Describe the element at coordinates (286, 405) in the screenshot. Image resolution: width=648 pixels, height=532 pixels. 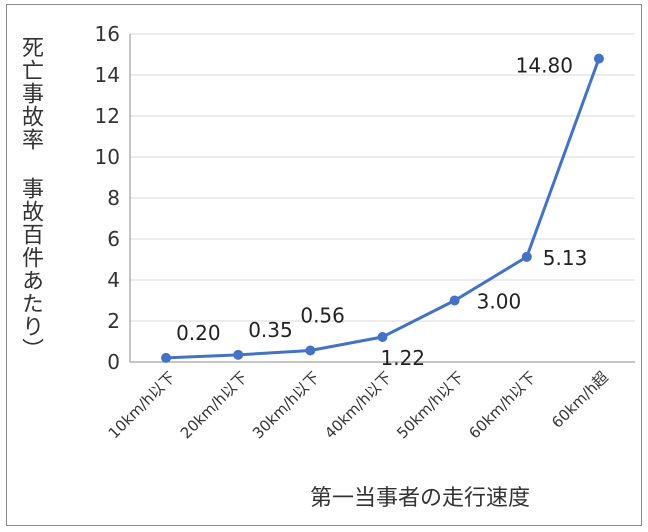
I see `x-tick-label: 30km/h以下` at that location.